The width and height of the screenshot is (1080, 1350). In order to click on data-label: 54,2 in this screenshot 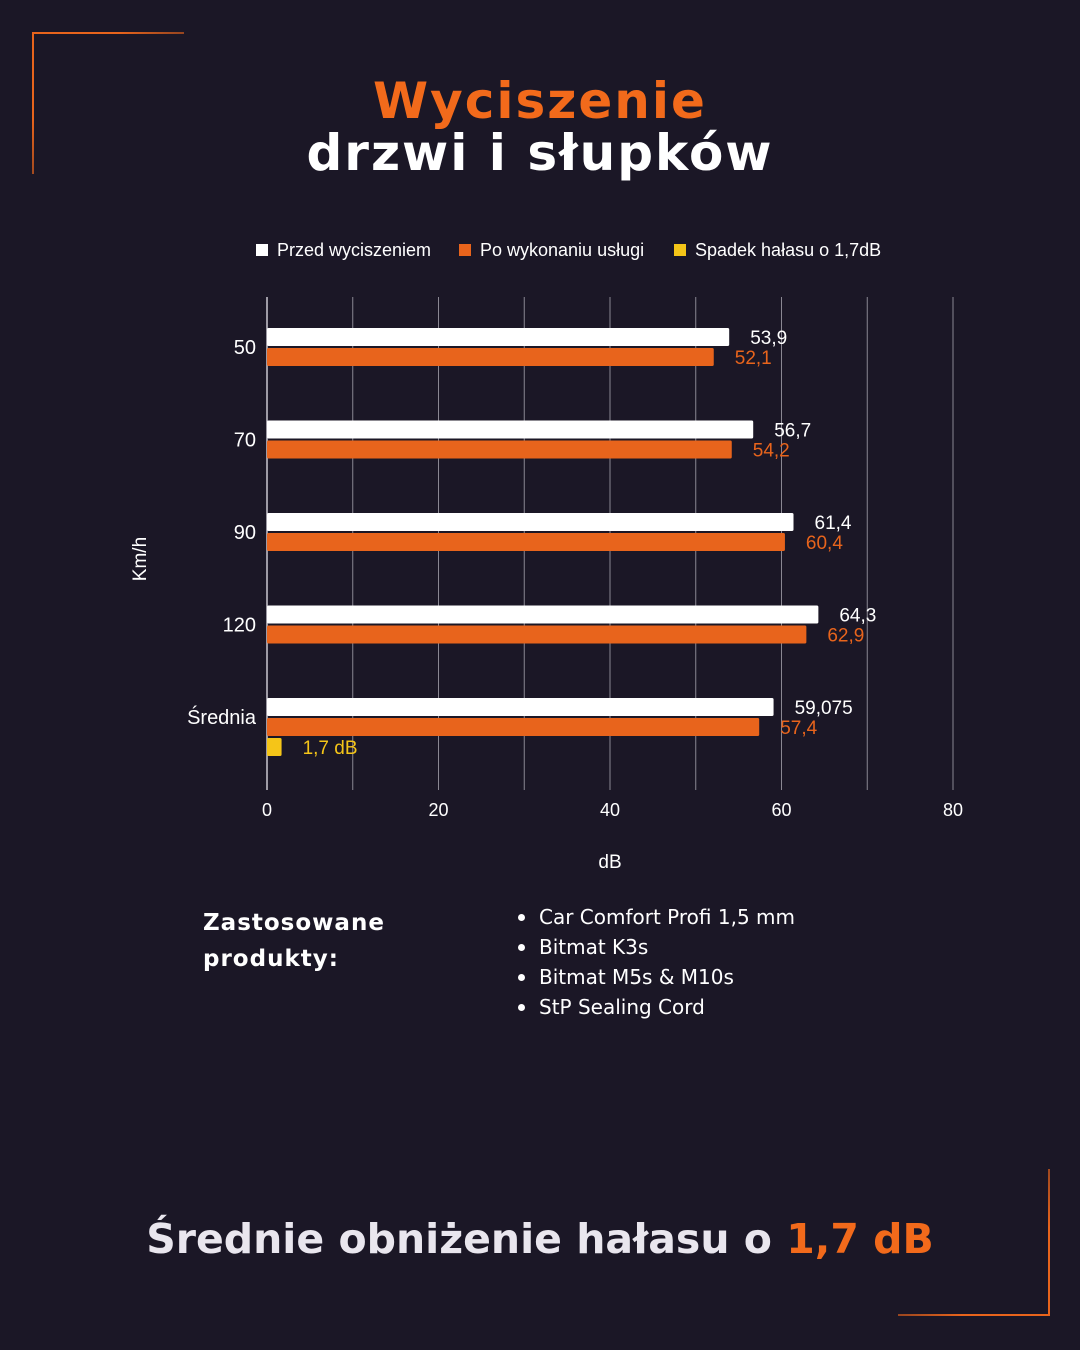, I will do `click(771, 451)`.